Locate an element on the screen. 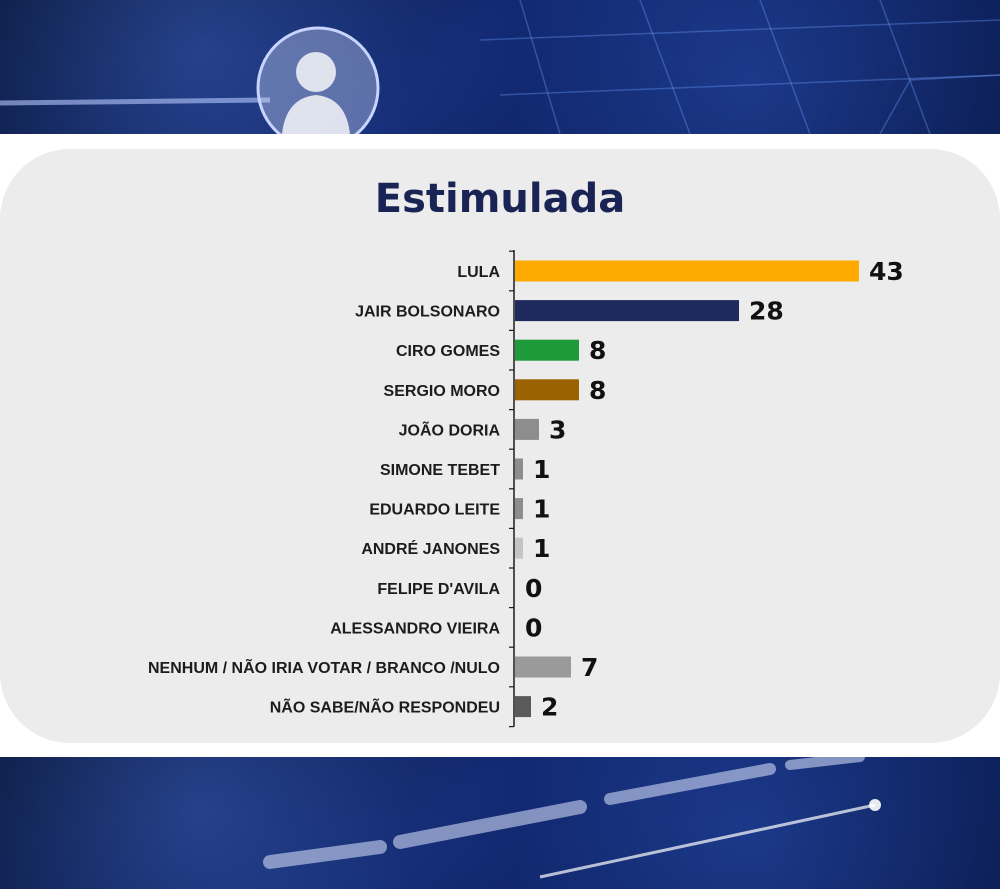 This screenshot has height=889, width=1000. category-label: ALESSANDRO VIEIRA is located at coordinates (415, 628).